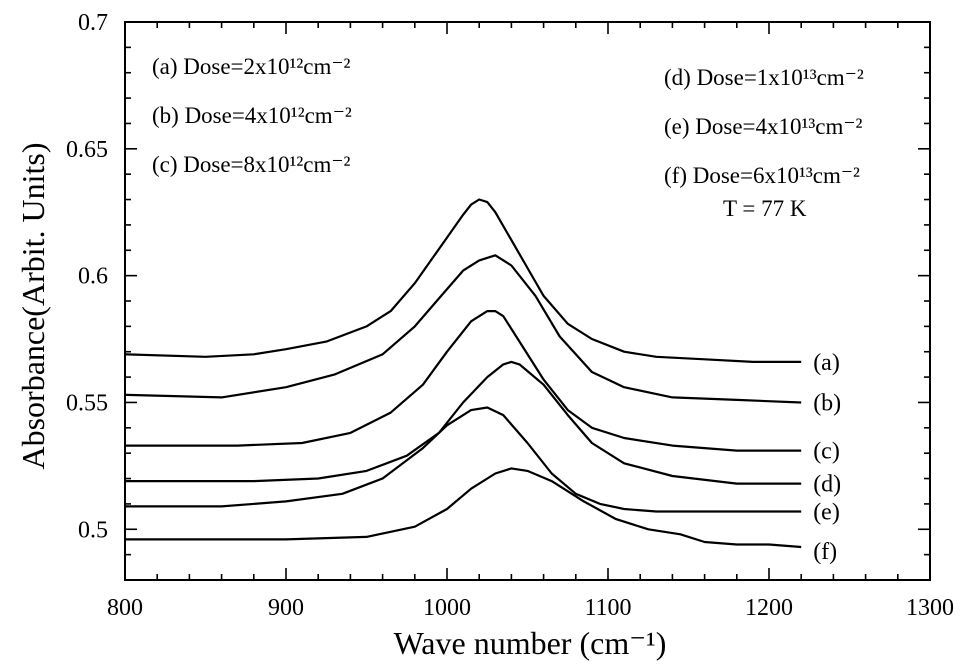 The width and height of the screenshot is (979, 666). I want to click on legend-entry-b: (b) Dose=4x10¹²cm⁻², so click(252, 115).